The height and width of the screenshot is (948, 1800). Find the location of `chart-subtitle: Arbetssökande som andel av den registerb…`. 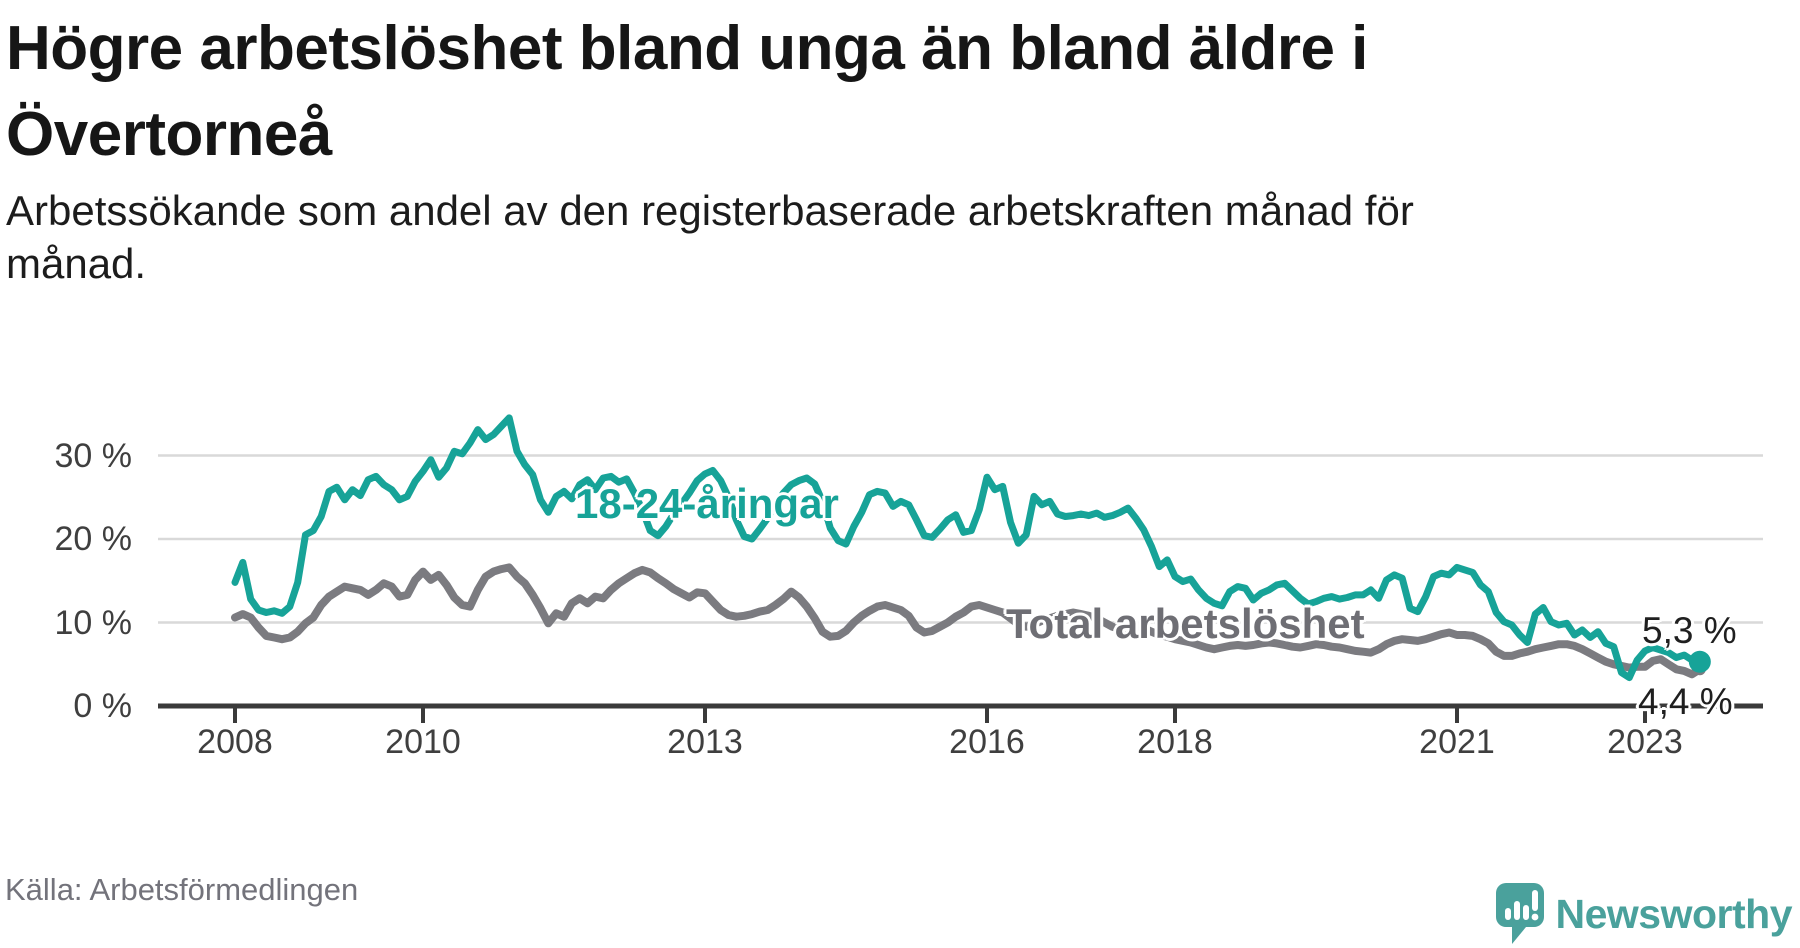

chart-subtitle: Arbetssökande som andel av den registerb… is located at coordinates (710, 237).